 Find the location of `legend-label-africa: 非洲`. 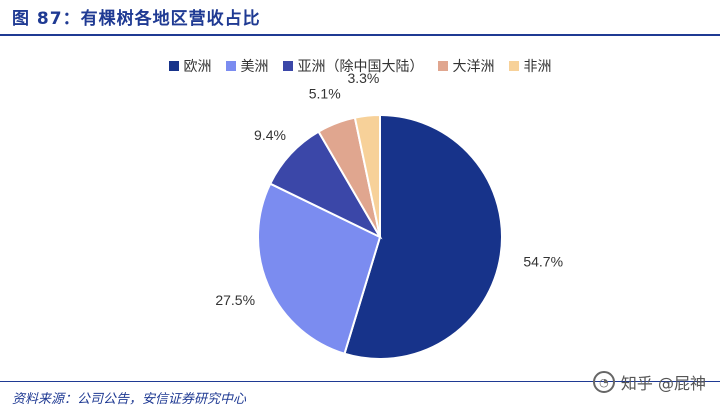

legend-label-africa: 非洲 is located at coordinates (537, 67).